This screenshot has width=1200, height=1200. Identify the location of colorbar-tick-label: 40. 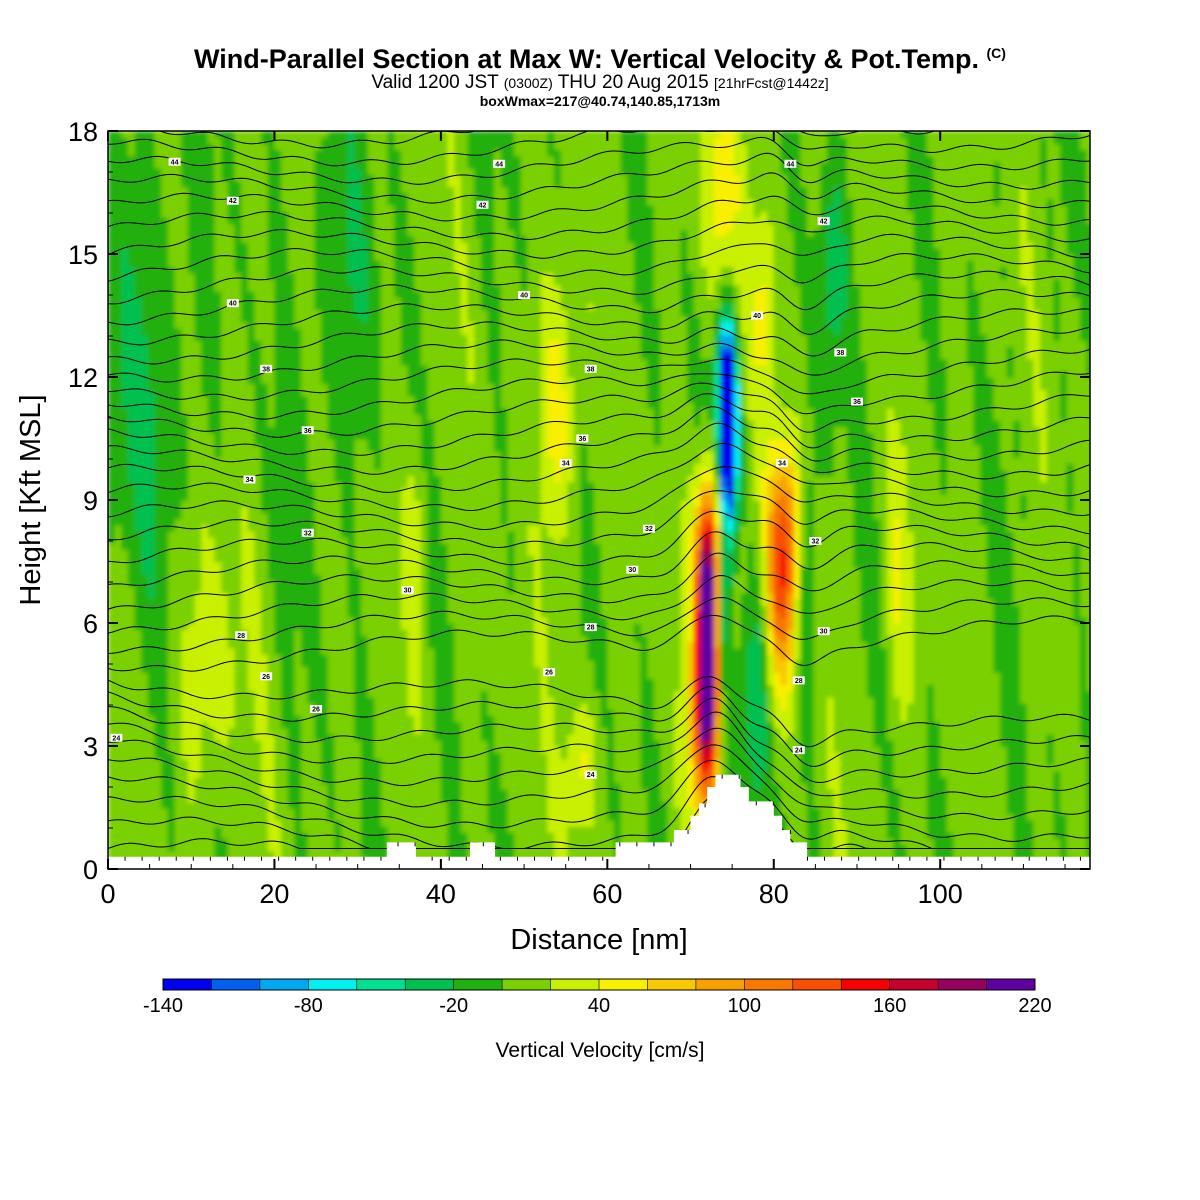
(599, 1006).